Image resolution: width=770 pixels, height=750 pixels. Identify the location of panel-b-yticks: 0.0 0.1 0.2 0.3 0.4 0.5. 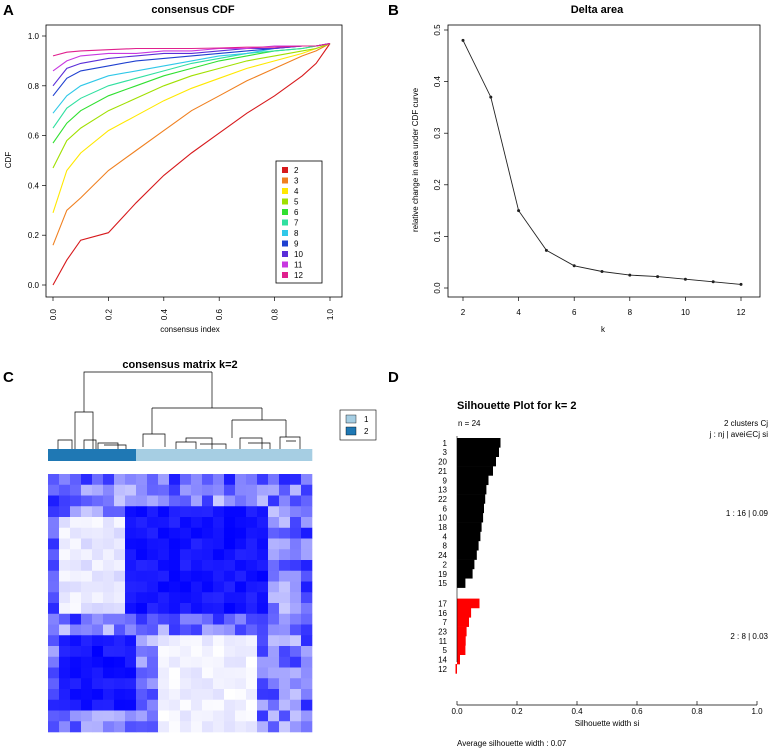
(440, 159).